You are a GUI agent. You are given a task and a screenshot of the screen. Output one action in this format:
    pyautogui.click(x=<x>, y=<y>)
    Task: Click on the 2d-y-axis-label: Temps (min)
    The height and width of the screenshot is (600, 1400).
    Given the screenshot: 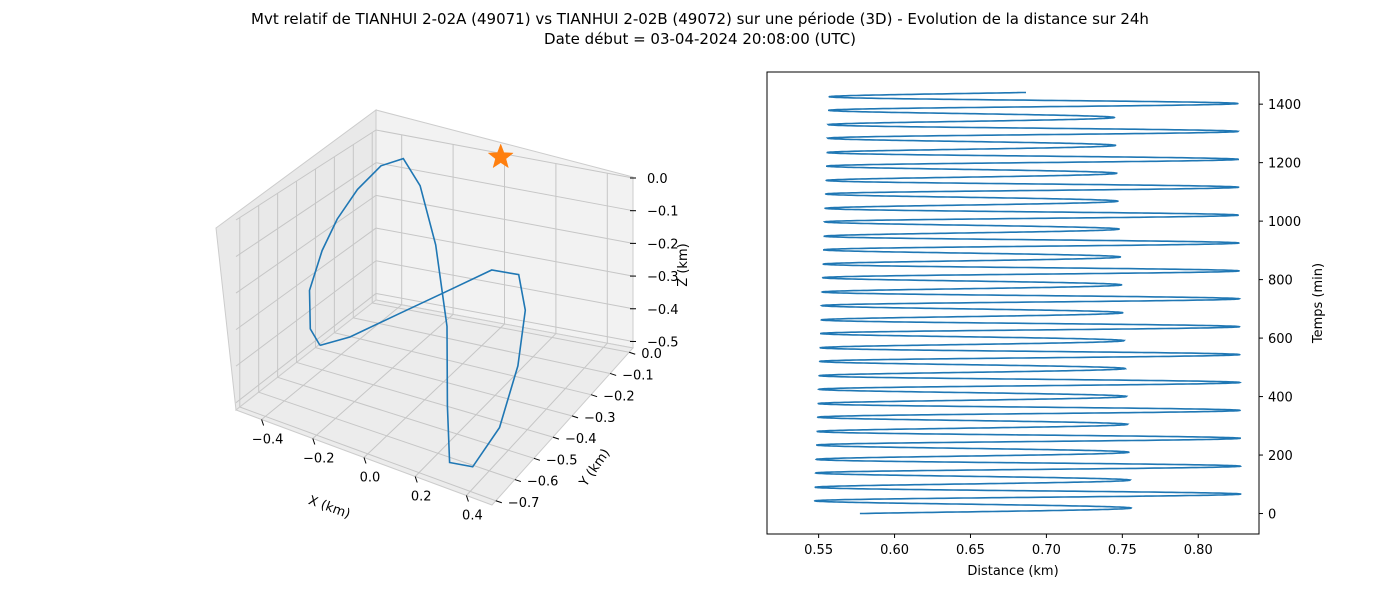 What is the action you would take?
    pyautogui.click(x=1318, y=303)
    